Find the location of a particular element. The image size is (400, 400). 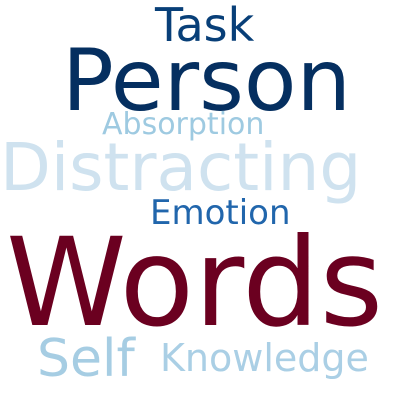

word-knowledge: Knowledge is located at coordinates (264, 358).